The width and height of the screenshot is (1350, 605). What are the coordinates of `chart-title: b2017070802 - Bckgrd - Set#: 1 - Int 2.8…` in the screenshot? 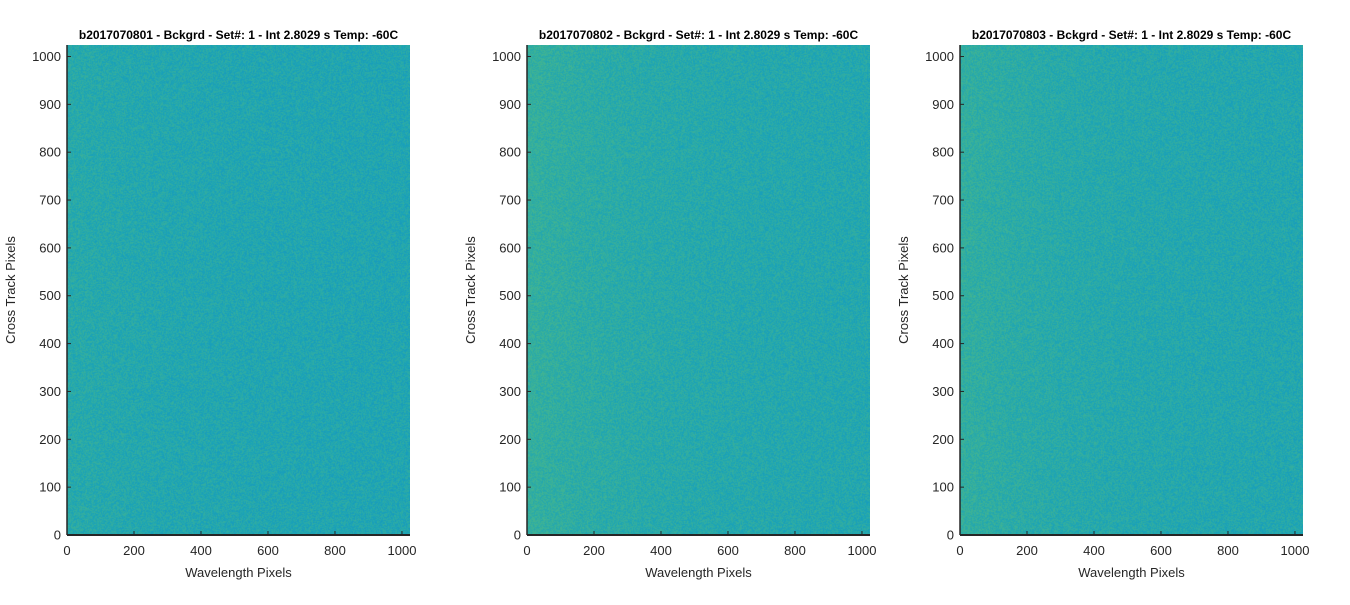 It's located at (699, 35).